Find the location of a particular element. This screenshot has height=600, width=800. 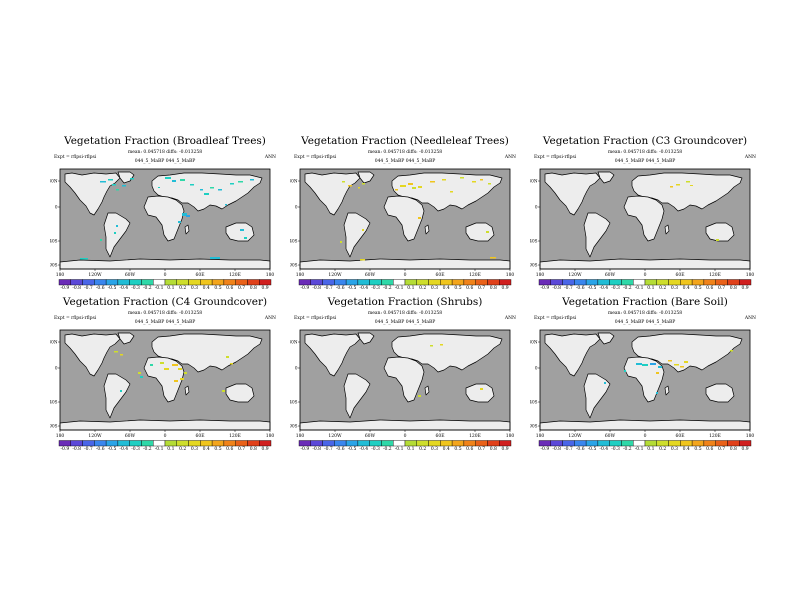

x-tick-label: 0 is located at coordinates (405, 274).